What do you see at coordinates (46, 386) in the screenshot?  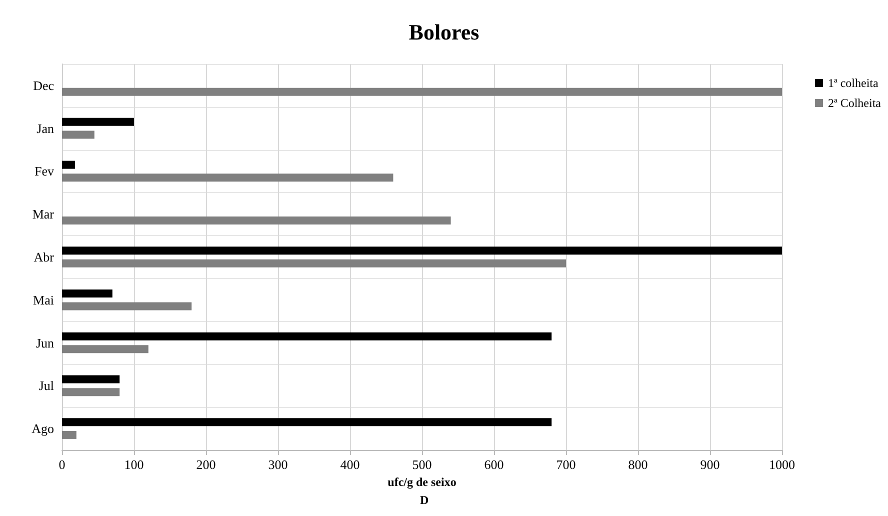 I see `y-tick-label: Jul` at bounding box center [46, 386].